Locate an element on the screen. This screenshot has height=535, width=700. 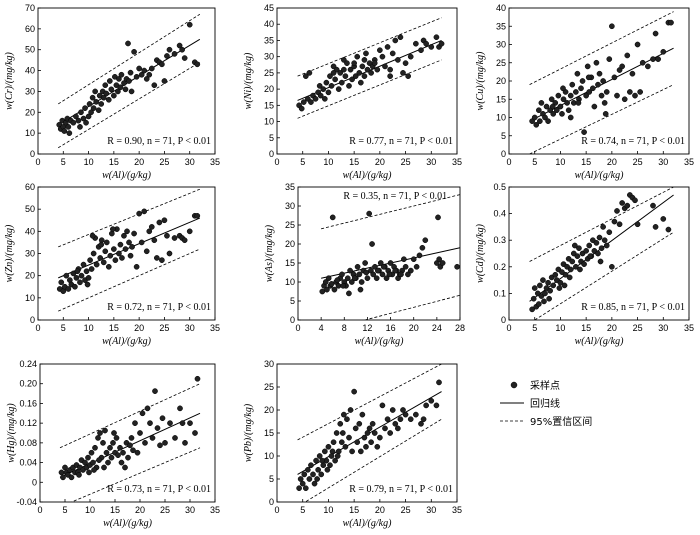
x-tick-label: 28 is located at coordinates (460, 328).